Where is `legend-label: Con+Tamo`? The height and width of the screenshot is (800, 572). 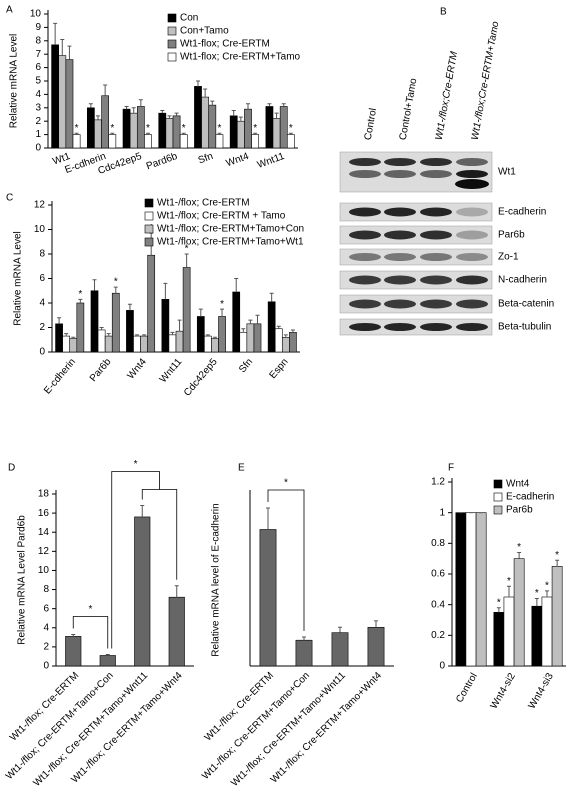
legend-label: Con+Tamo is located at coordinates (204, 31).